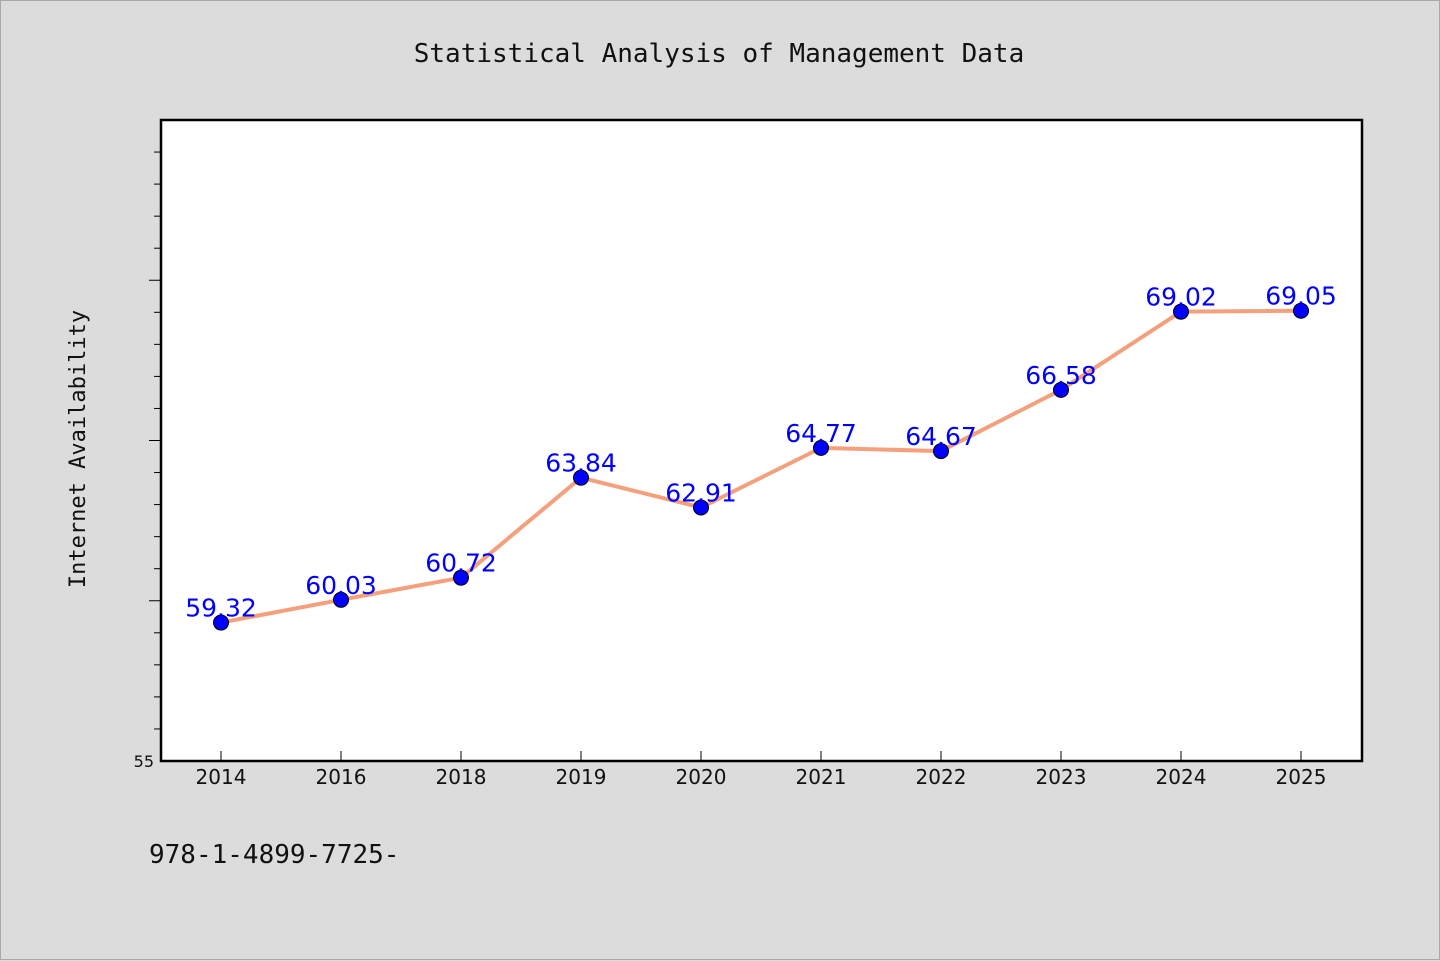 The height and width of the screenshot is (961, 1440). Describe the element at coordinates (1301, 296) in the screenshot. I see `data-label: 69.05` at that location.